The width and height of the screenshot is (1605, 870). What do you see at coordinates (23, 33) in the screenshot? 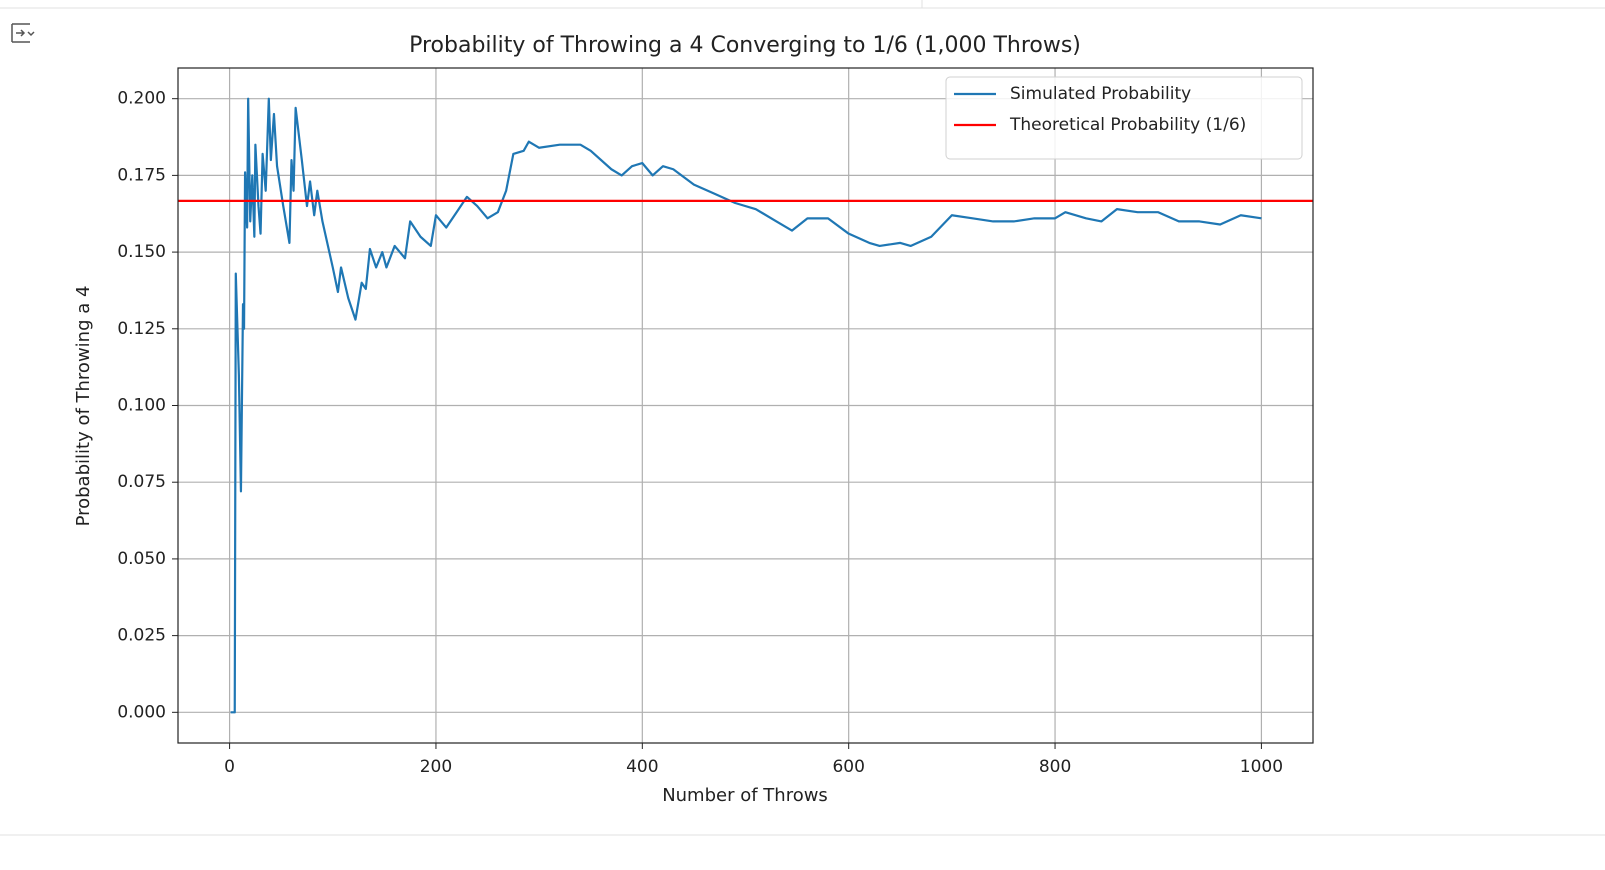
I see `output-toggle-icon` at bounding box center [23, 33].